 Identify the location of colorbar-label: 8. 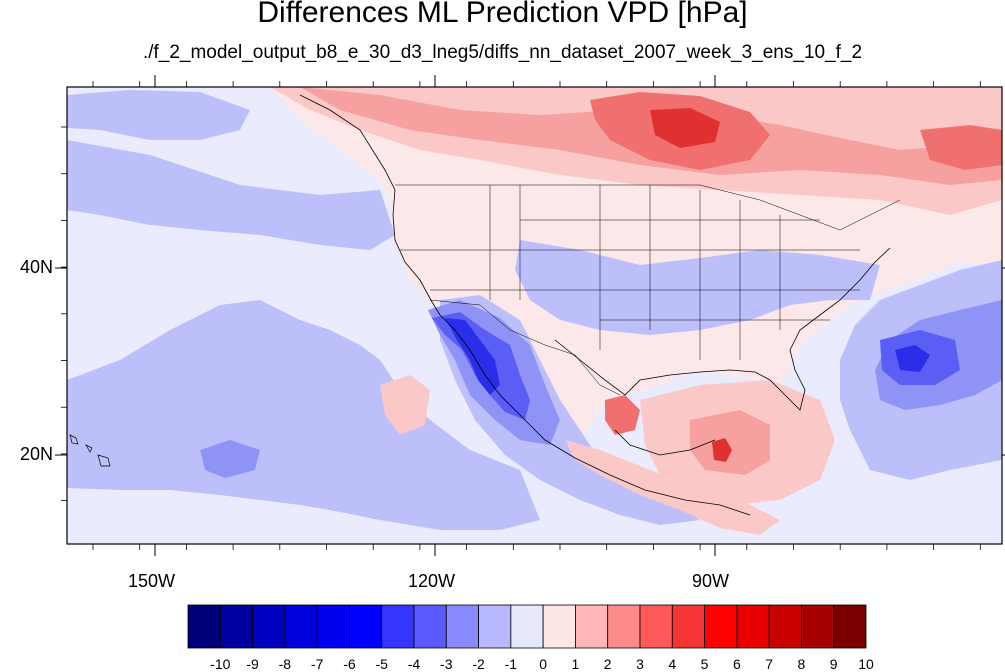
(801, 664).